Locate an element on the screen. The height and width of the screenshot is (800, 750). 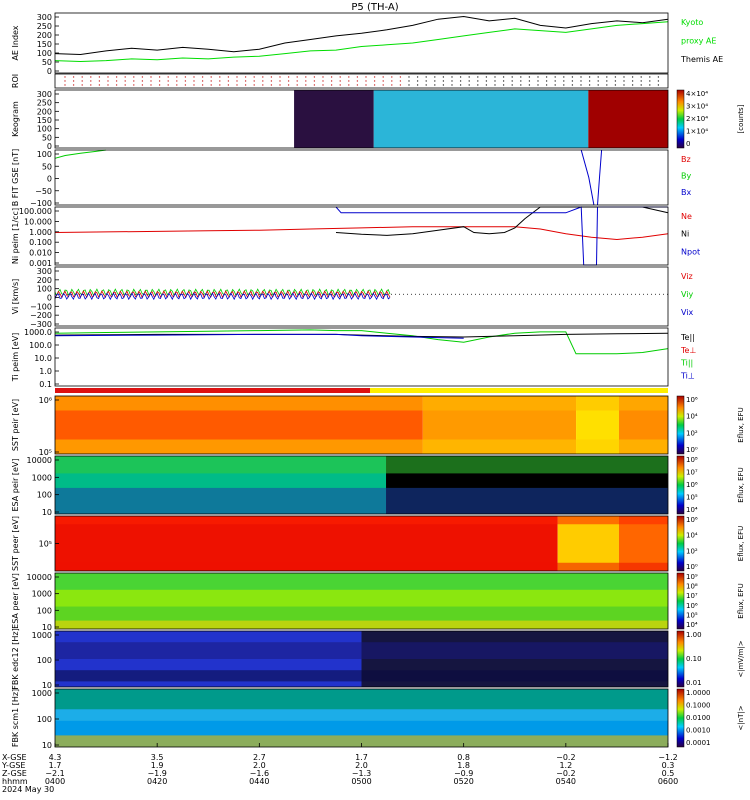
bottom-tick-value: −1.9 is located at coordinates (156, 773).